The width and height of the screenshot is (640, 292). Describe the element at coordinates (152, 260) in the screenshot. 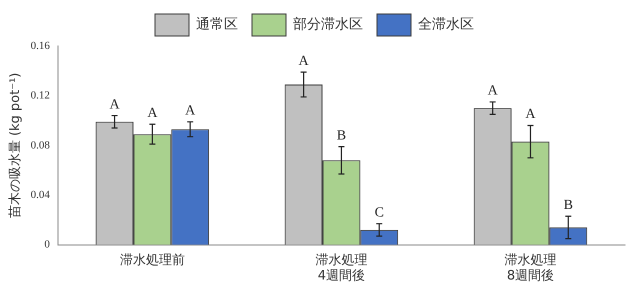

I see `x-tick-label: 滞水処理前` at that location.